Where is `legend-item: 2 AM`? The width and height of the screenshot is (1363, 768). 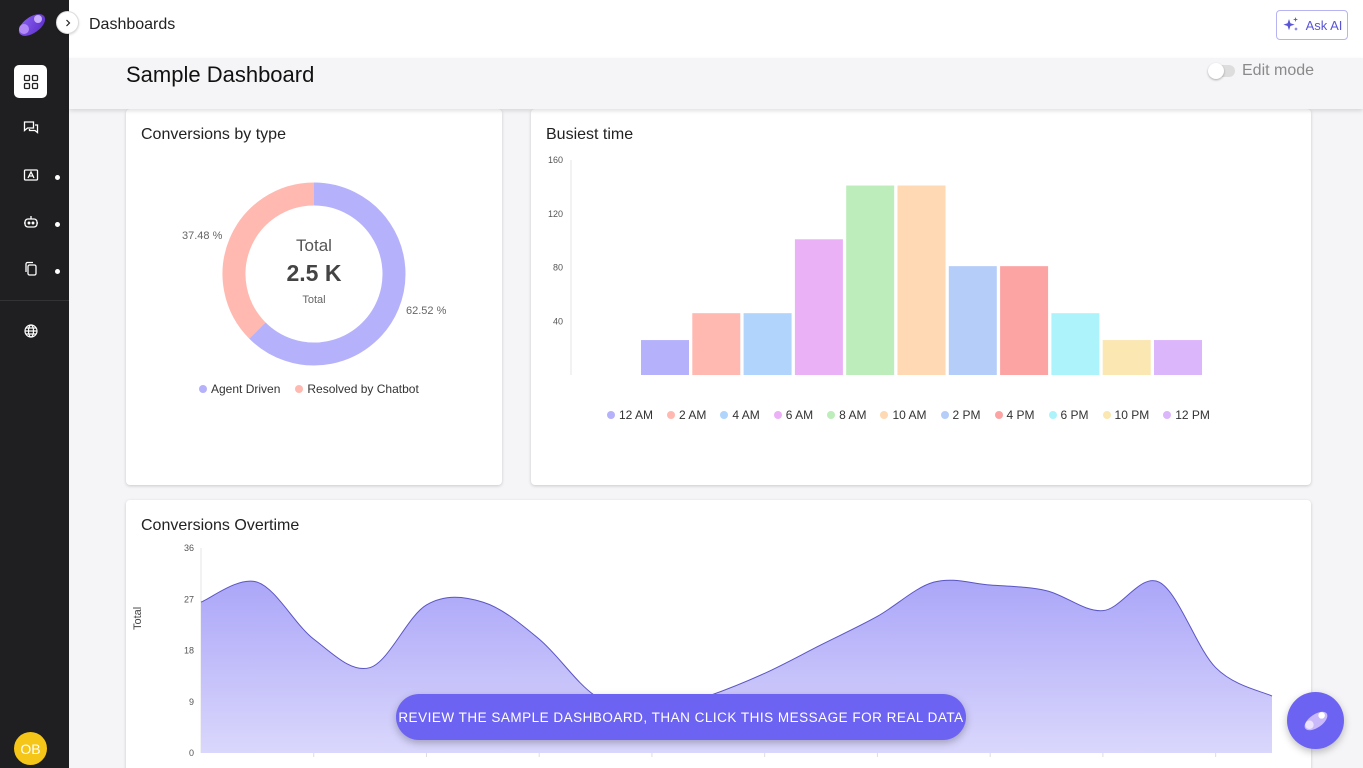 legend-item: 2 AM is located at coordinates (686, 415).